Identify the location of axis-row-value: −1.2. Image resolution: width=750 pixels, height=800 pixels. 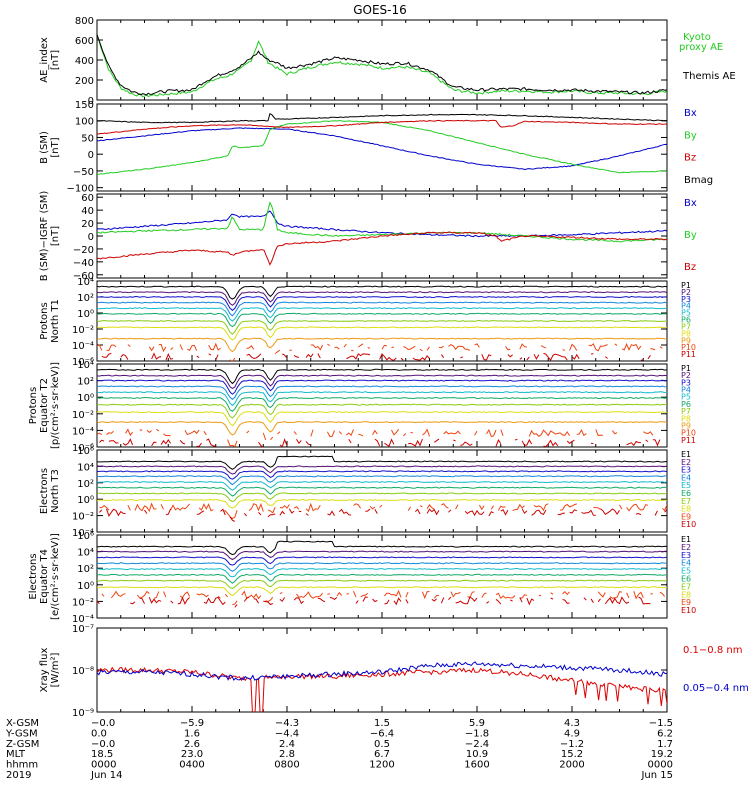
(572, 744).